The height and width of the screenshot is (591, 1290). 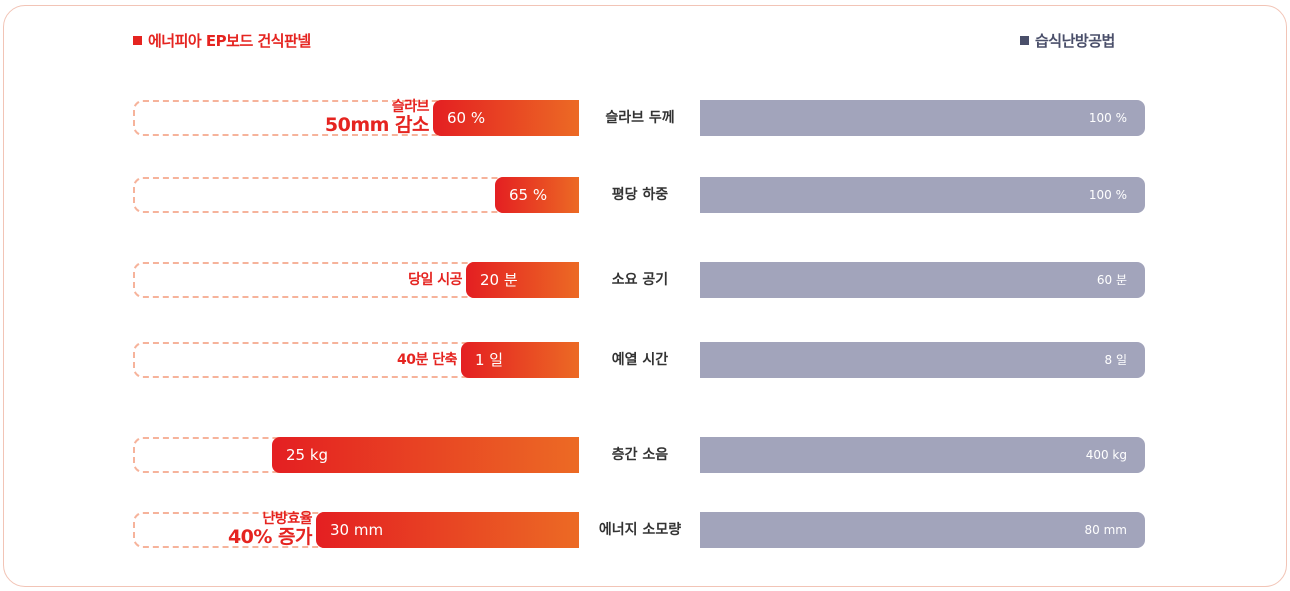 What do you see at coordinates (640, 195) in the screenshot?
I see `row-label: 평당 하중` at bounding box center [640, 195].